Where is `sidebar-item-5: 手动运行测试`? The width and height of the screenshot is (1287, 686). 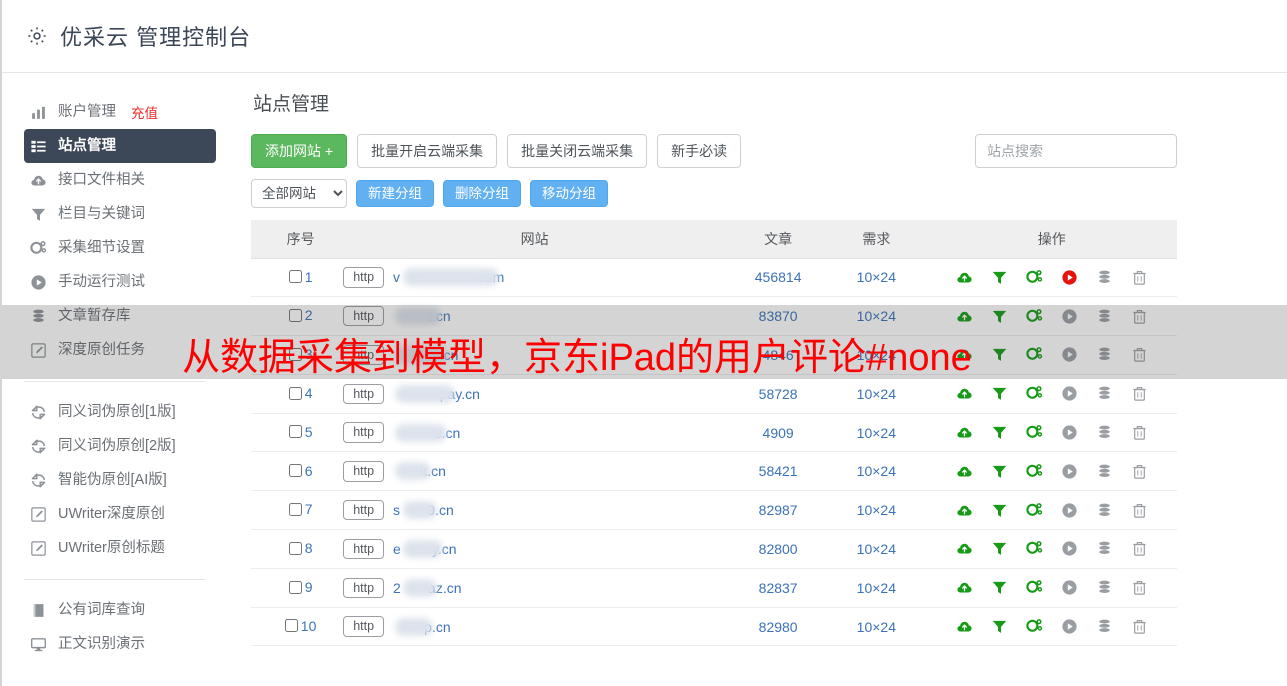
sidebar-item-5: 手动运行测试 is located at coordinates (120, 282).